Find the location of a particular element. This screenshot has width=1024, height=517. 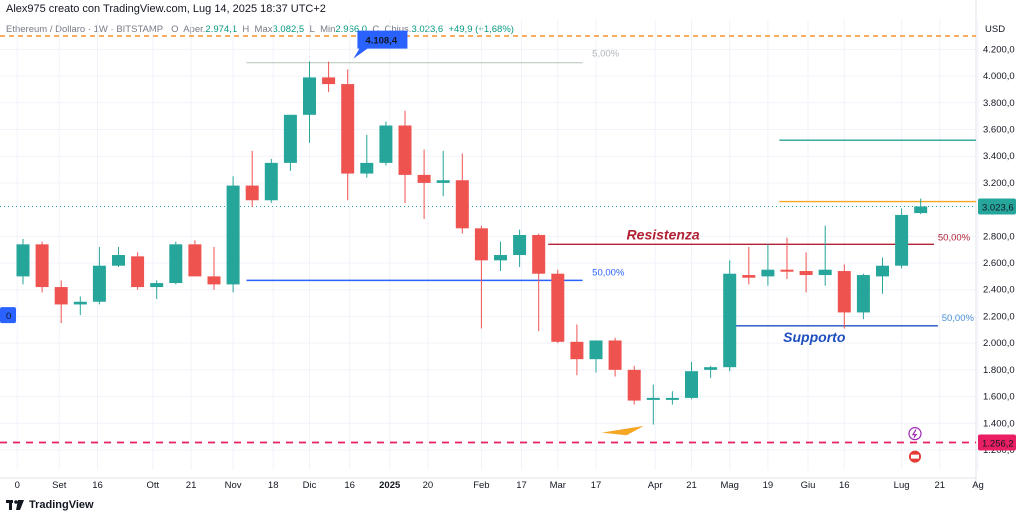

y-tick-label: 3.800,0 is located at coordinates (999, 103).